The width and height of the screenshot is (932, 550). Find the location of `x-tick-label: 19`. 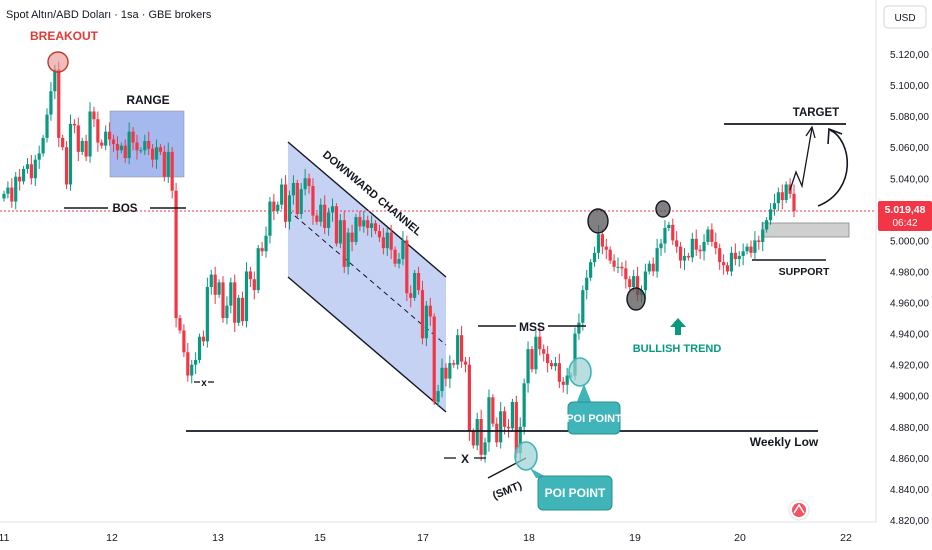

x-tick-label: 19 is located at coordinates (635, 538).